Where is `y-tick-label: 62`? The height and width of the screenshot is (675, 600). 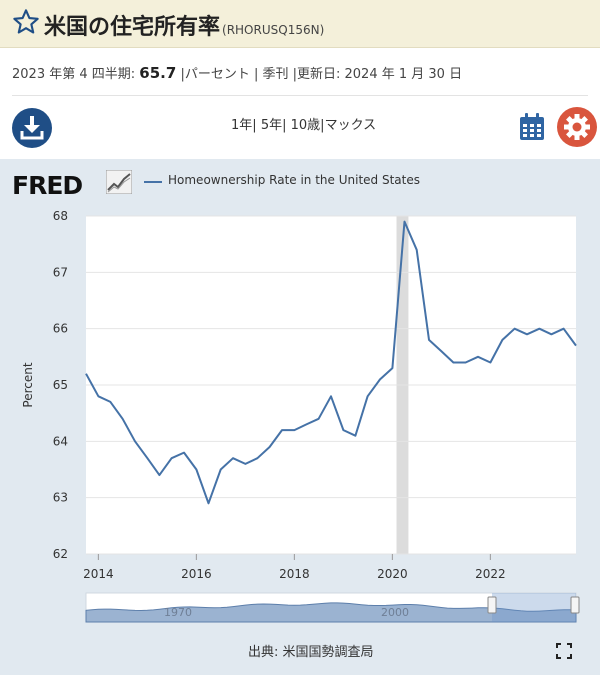 y-tick-label: 62 is located at coordinates (60, 554).